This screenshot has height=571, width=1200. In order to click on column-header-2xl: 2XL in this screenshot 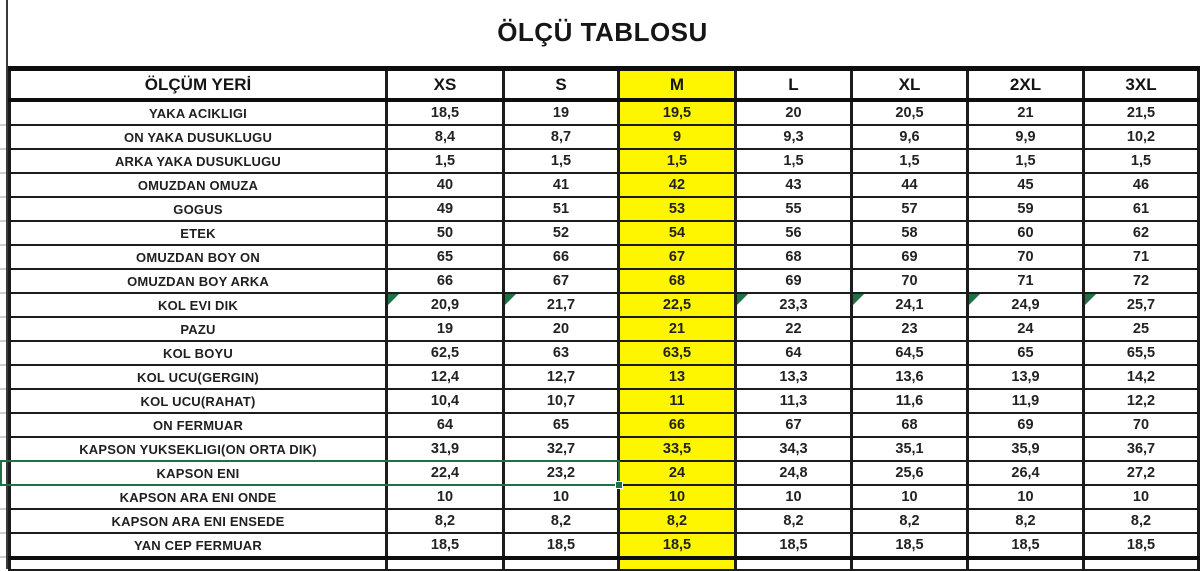, I will do `click(1025, 84)`.